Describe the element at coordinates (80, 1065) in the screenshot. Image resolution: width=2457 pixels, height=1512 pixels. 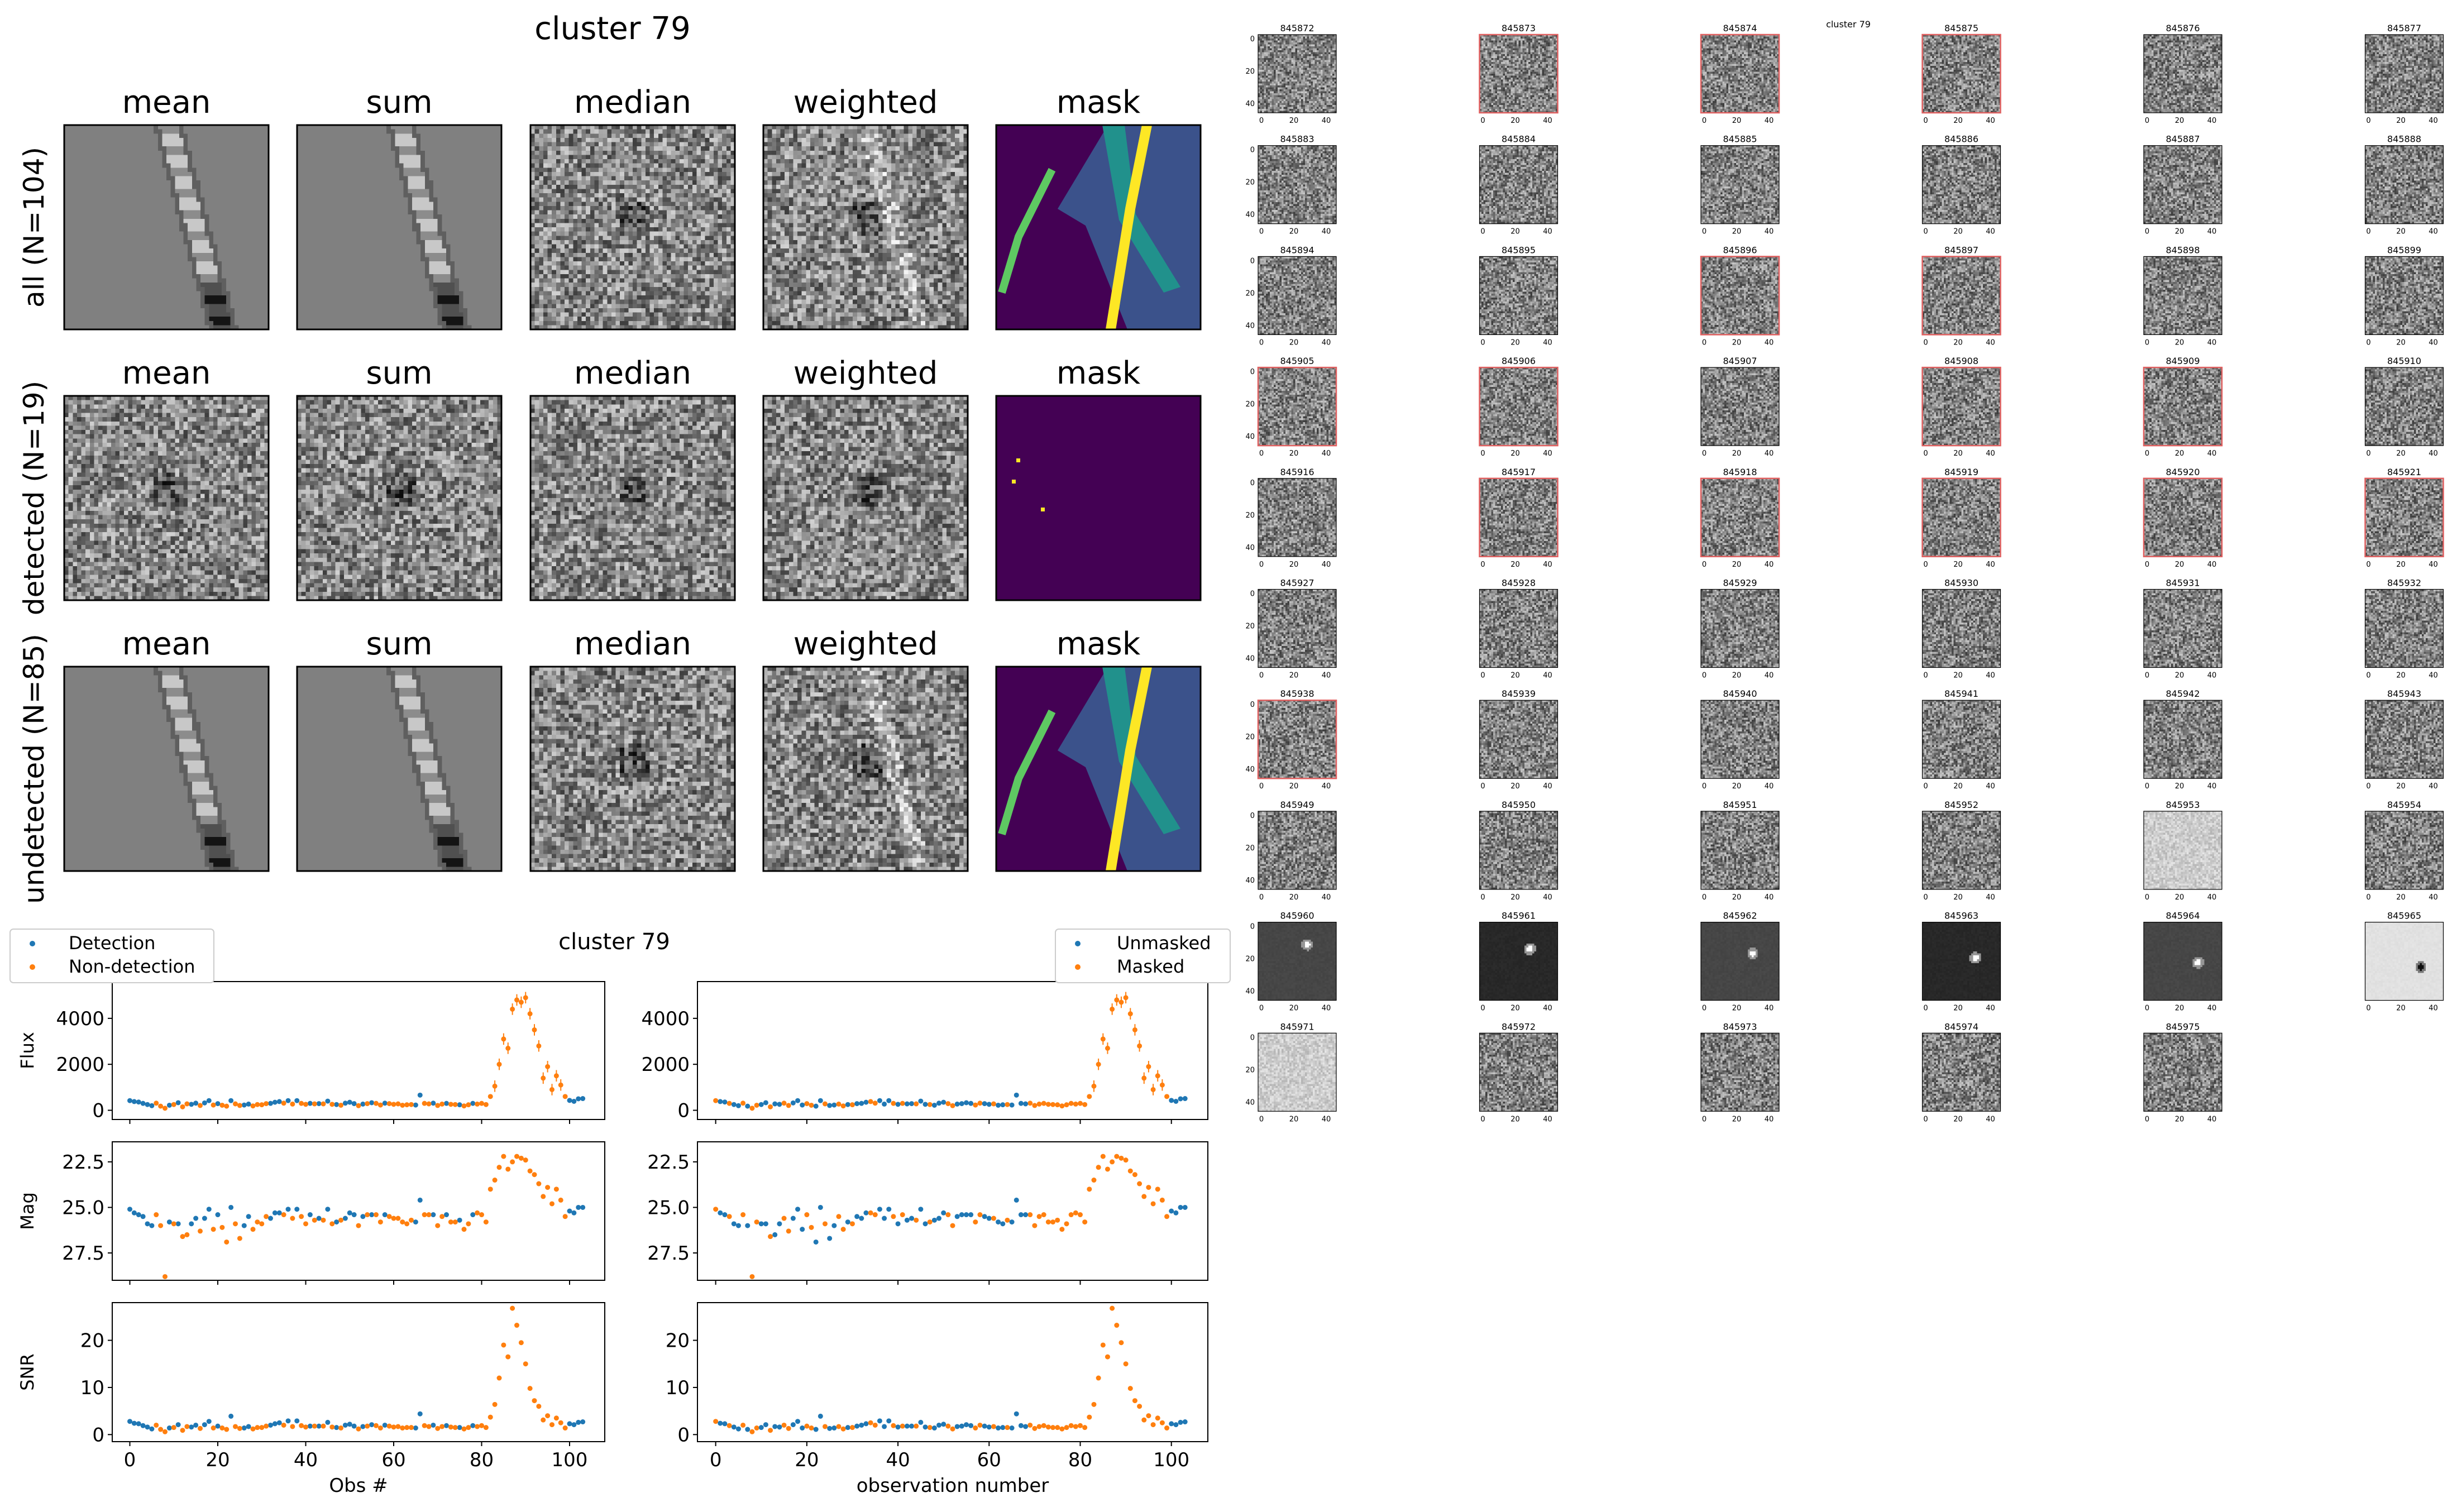
I see `y-tick-label: 2000` at that location.